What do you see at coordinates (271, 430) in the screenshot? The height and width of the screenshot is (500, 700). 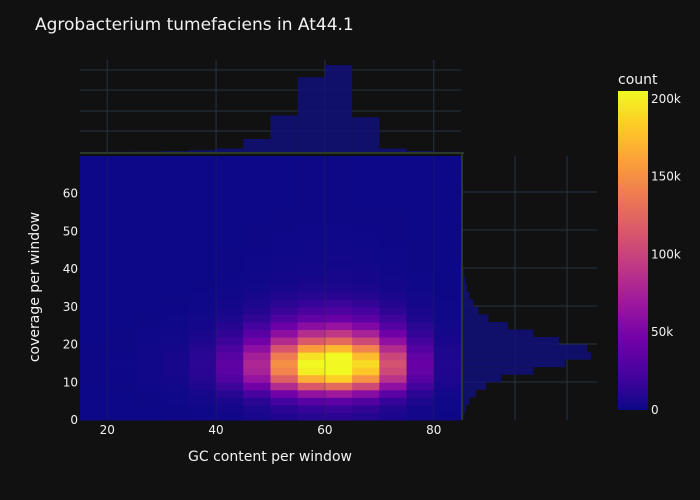 I see `x-axis-ticks: 20 40 60 80` at bounding box center [271, 430].